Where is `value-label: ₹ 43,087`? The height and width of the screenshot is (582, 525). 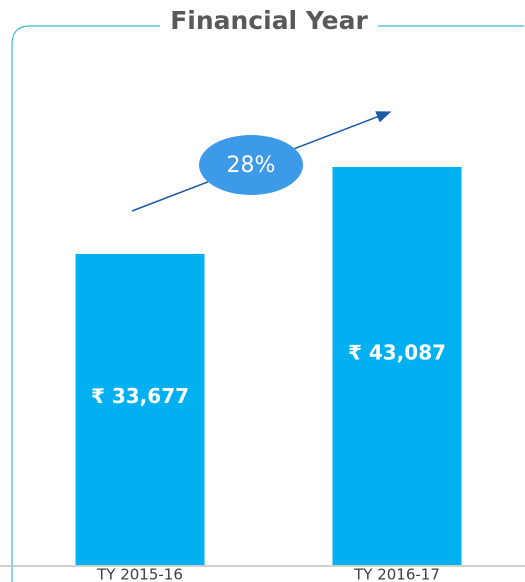 value-label: ₹ 43,087 is located at coordinates (397, 353).